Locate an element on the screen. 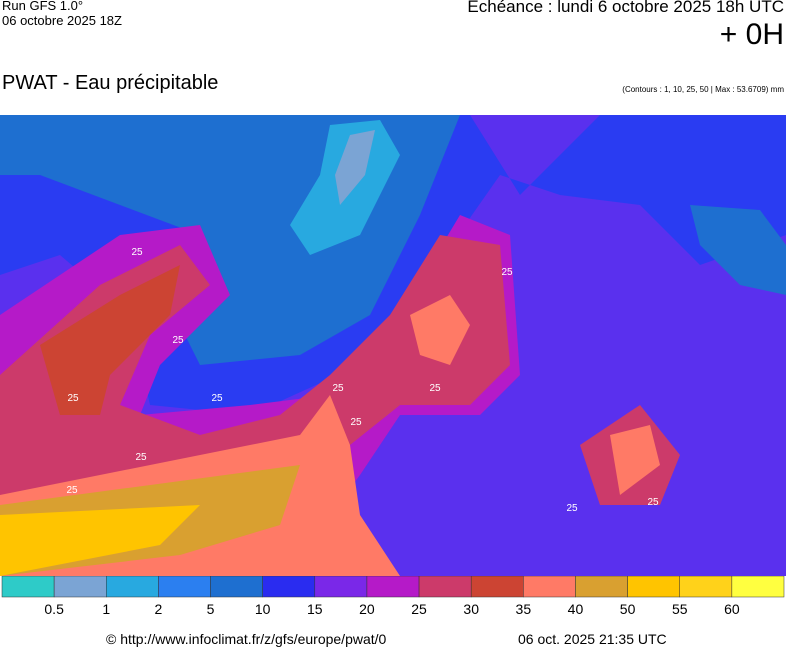  legend-label: 25 is located at coordinates (419, 609).